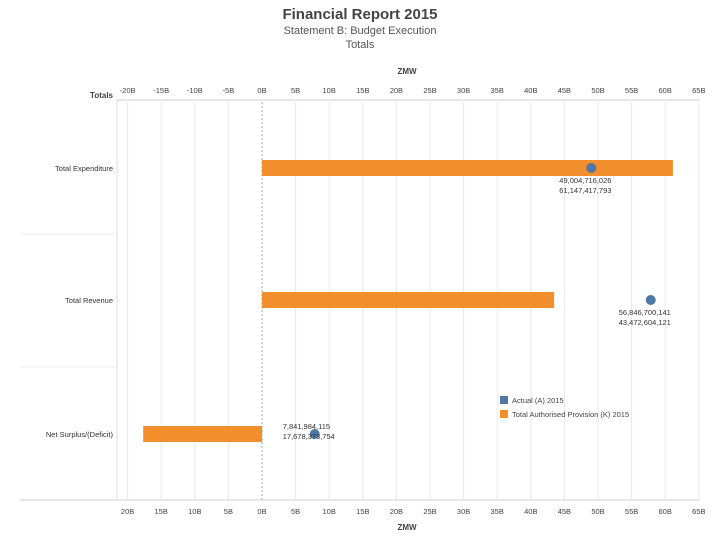 The image size is (720, 540). I want to click on row-header: Totals, so click(102, 95).